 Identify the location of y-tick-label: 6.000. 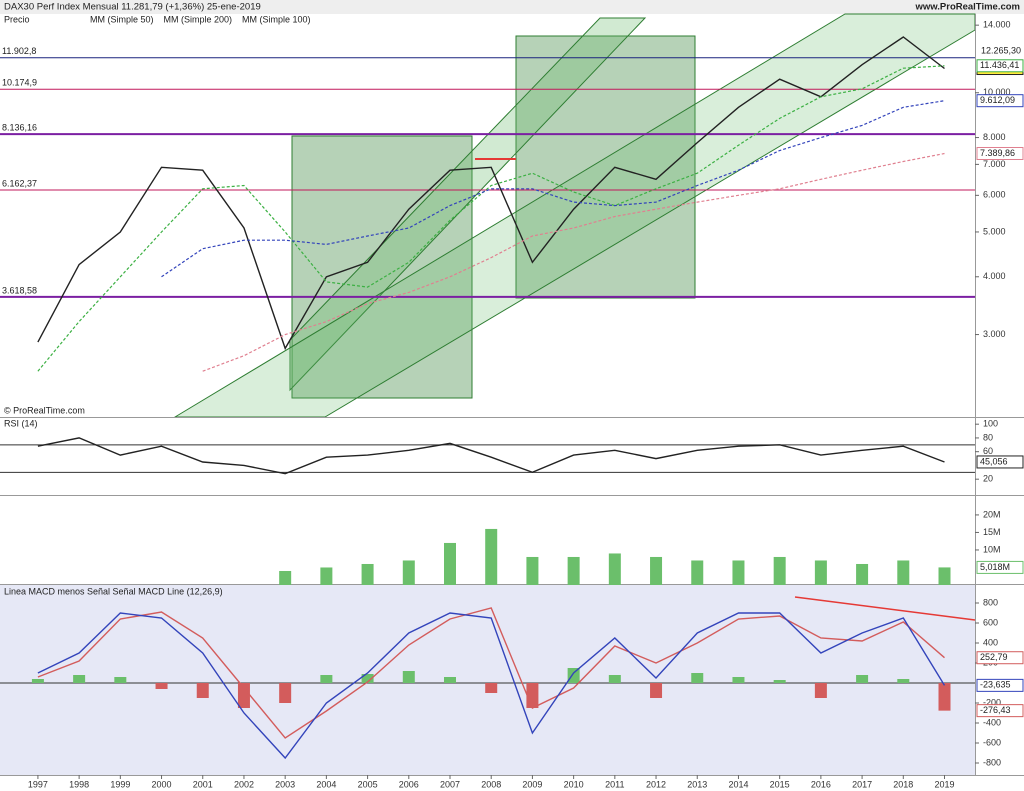
(994, 195).